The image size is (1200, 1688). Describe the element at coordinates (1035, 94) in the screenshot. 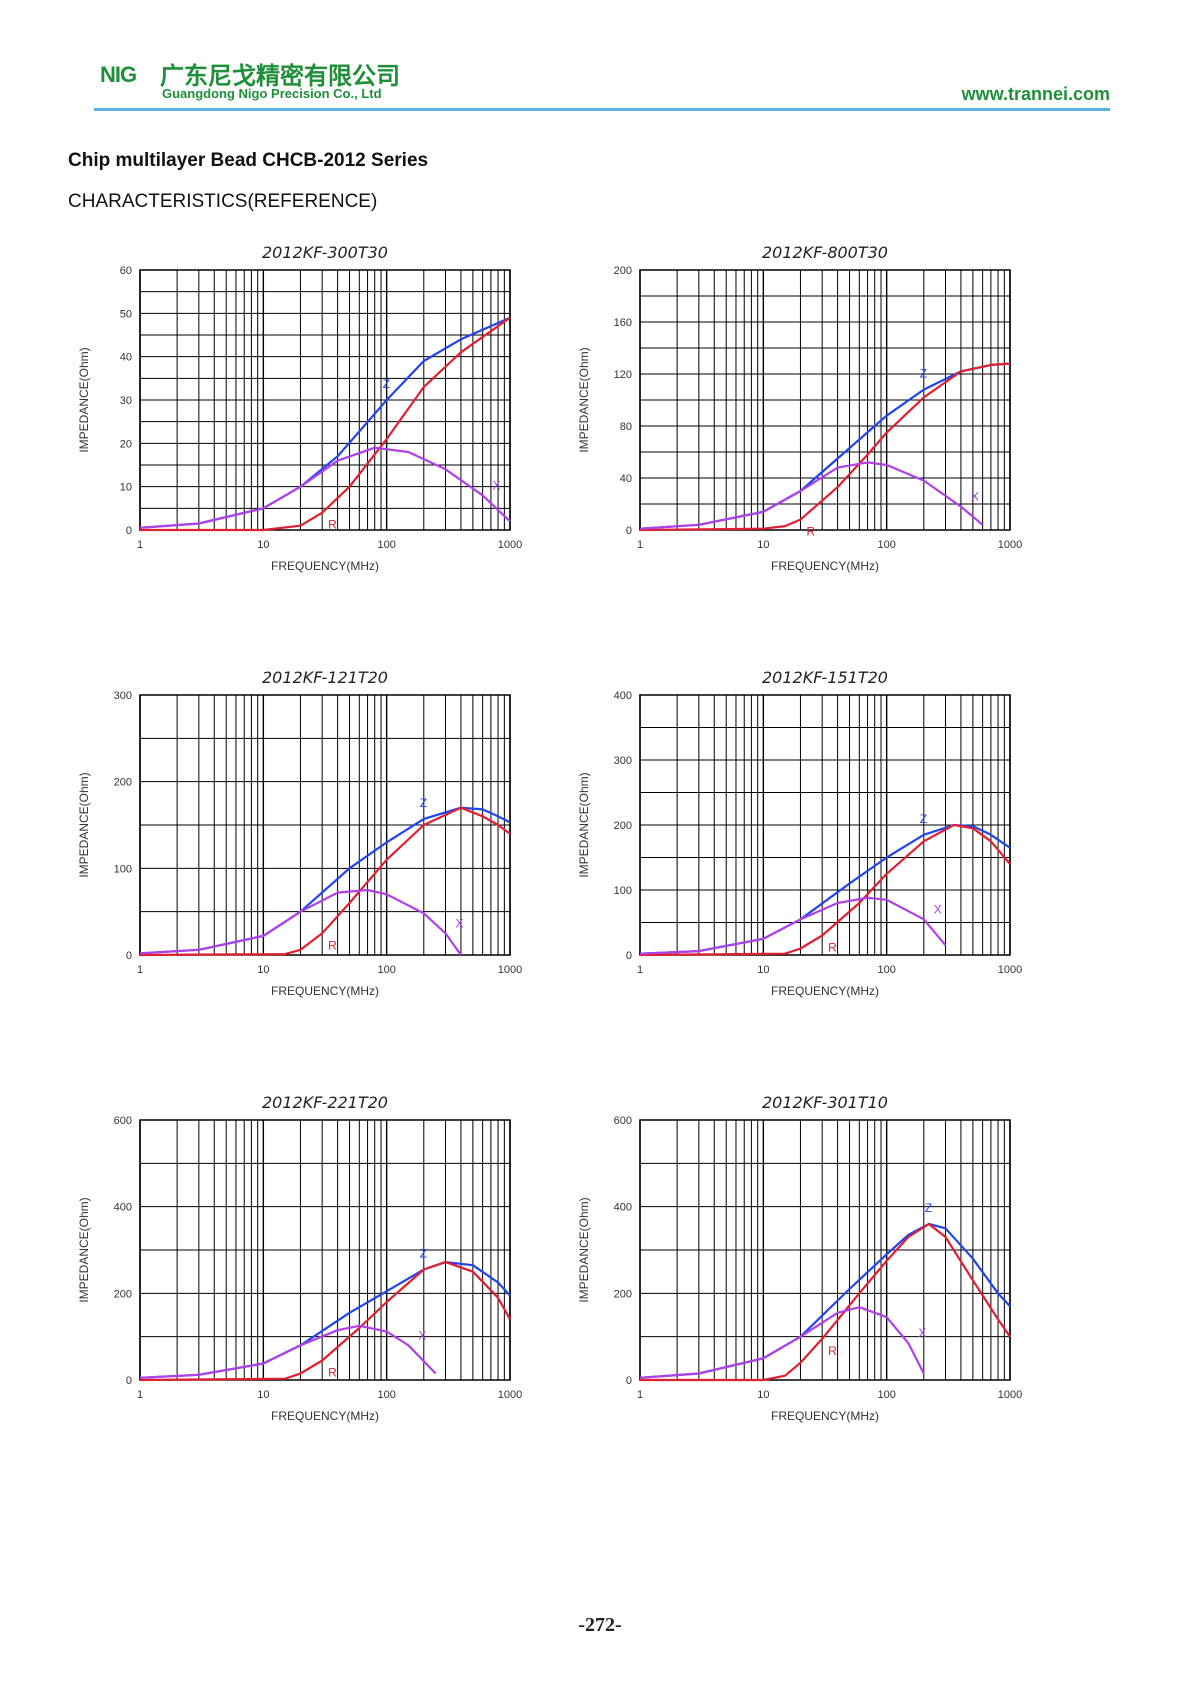

I see `website-link: www.trannei.com` at that location.